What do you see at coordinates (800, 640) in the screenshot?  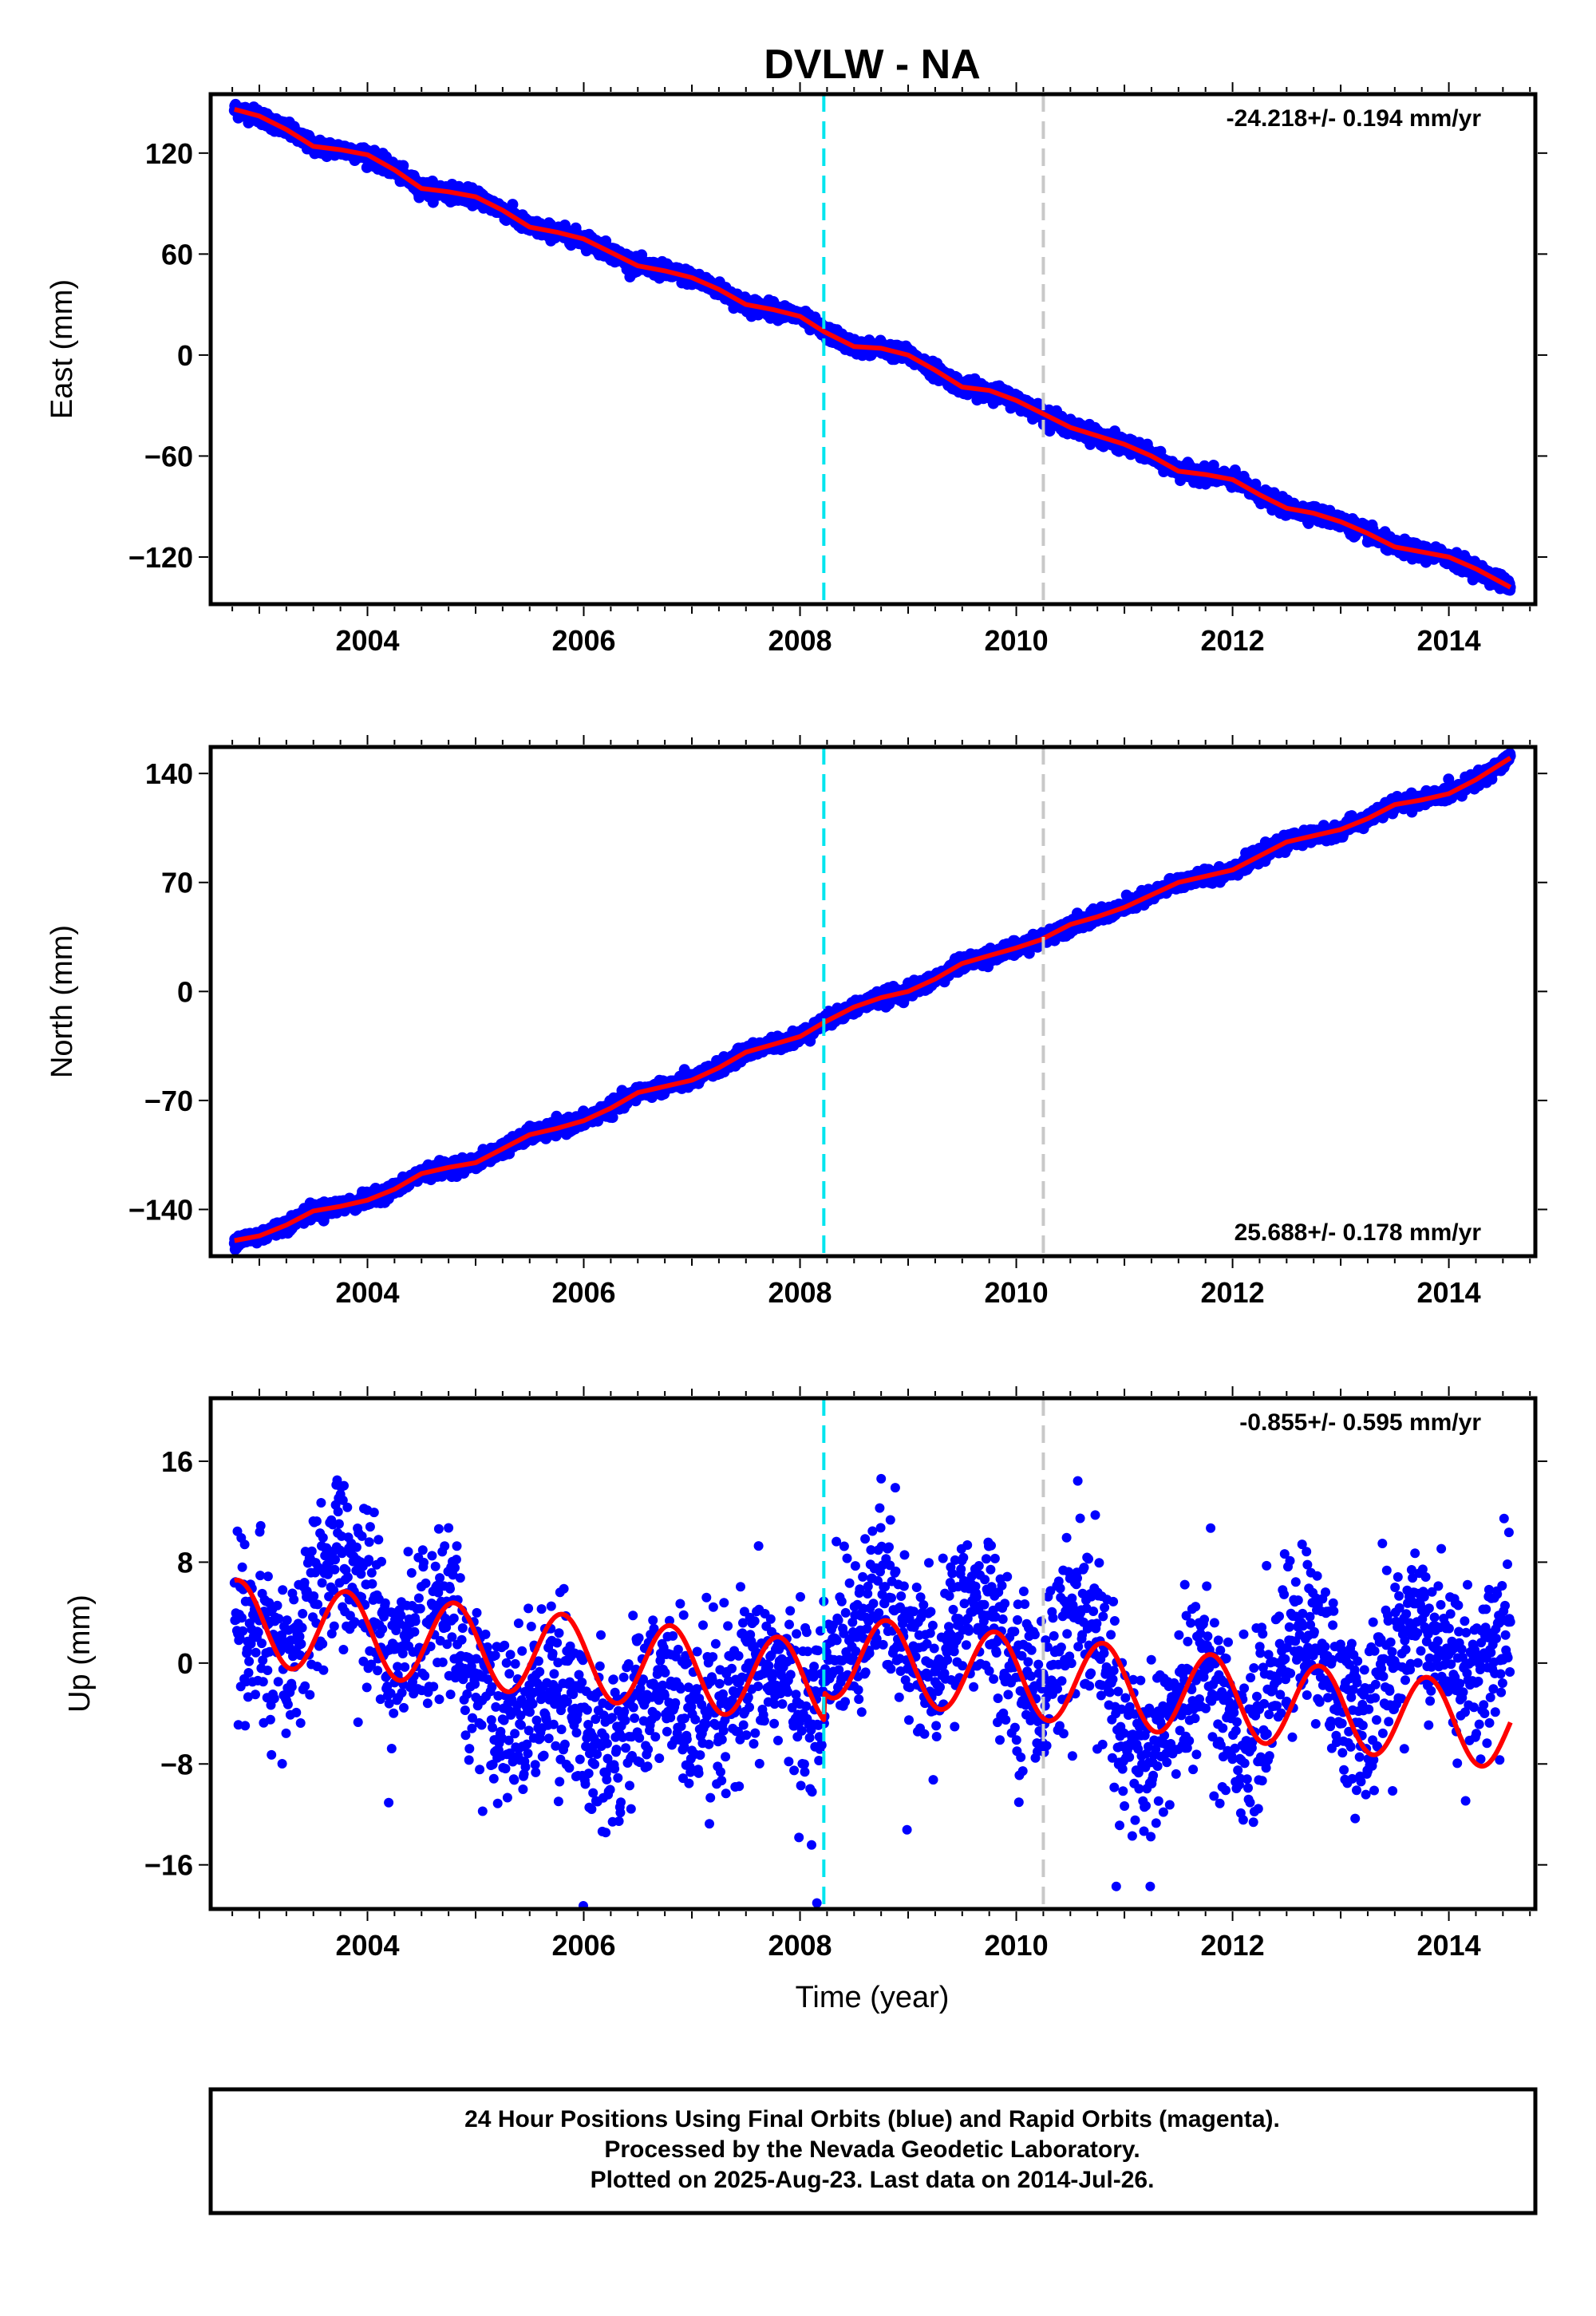 I see `east-x-tick-label: 2008` at bounding box center [800, 640].